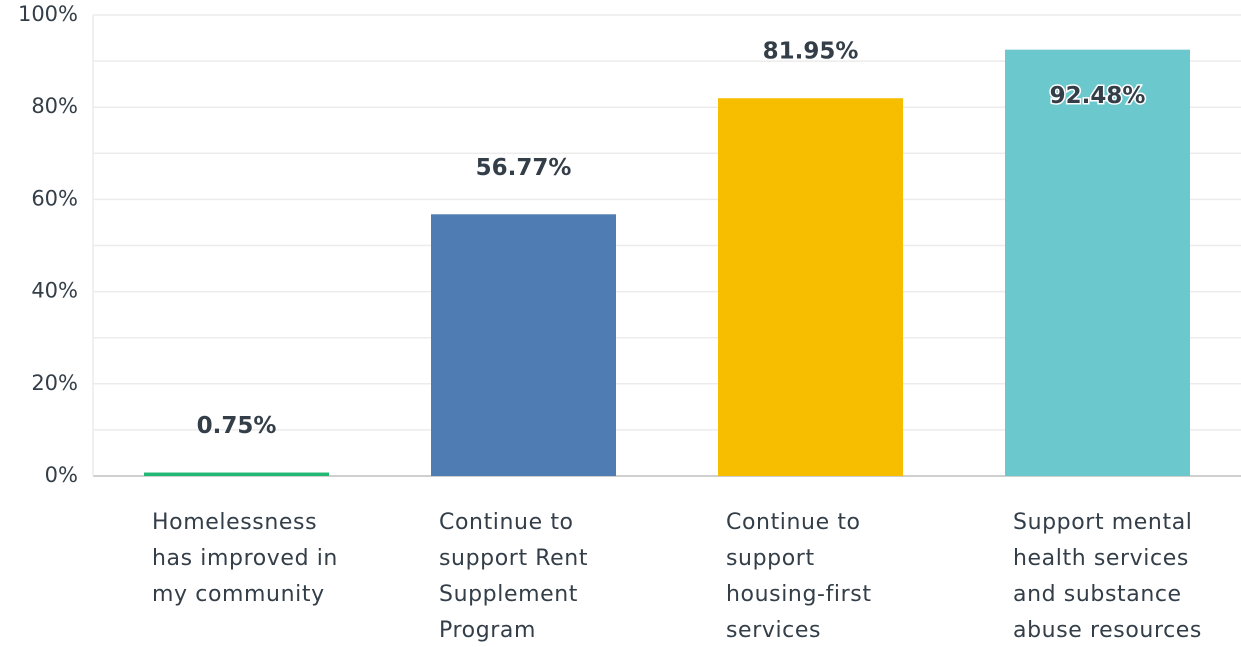  Describe the element at coordinates (1103, 522) in the screenshot. I see `x-tick-label-line: Support mental` at that location.